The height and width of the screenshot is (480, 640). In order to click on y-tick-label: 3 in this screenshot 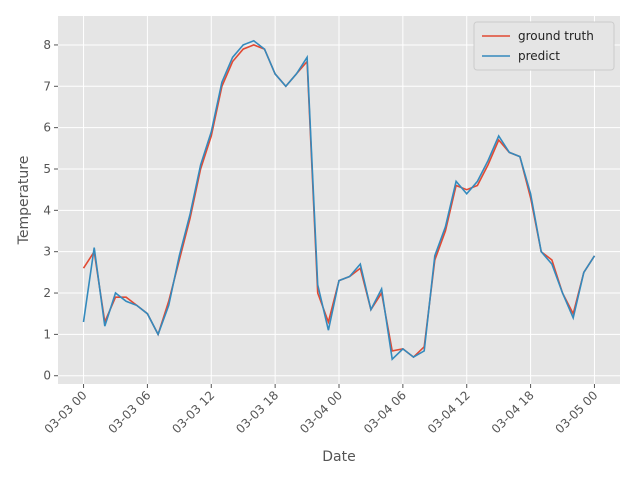, I will do `click(47, 252)`.